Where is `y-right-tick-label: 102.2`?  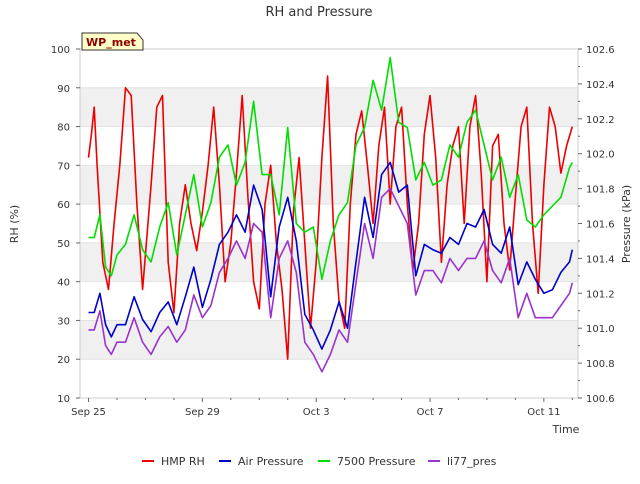
y-right-tick-label: 102.2 is located at coordinates (600, 120).